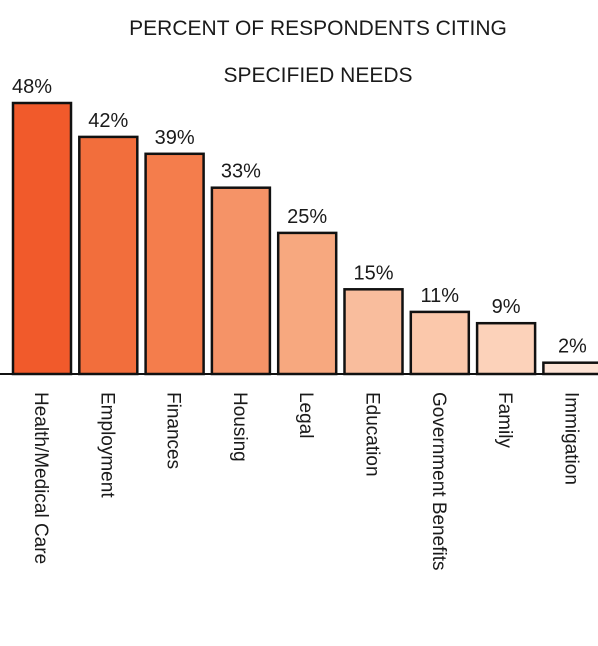  Describe the element at coordinates (106, 445) in the screenshot. I see `category-label-employment: Employment` at that location.